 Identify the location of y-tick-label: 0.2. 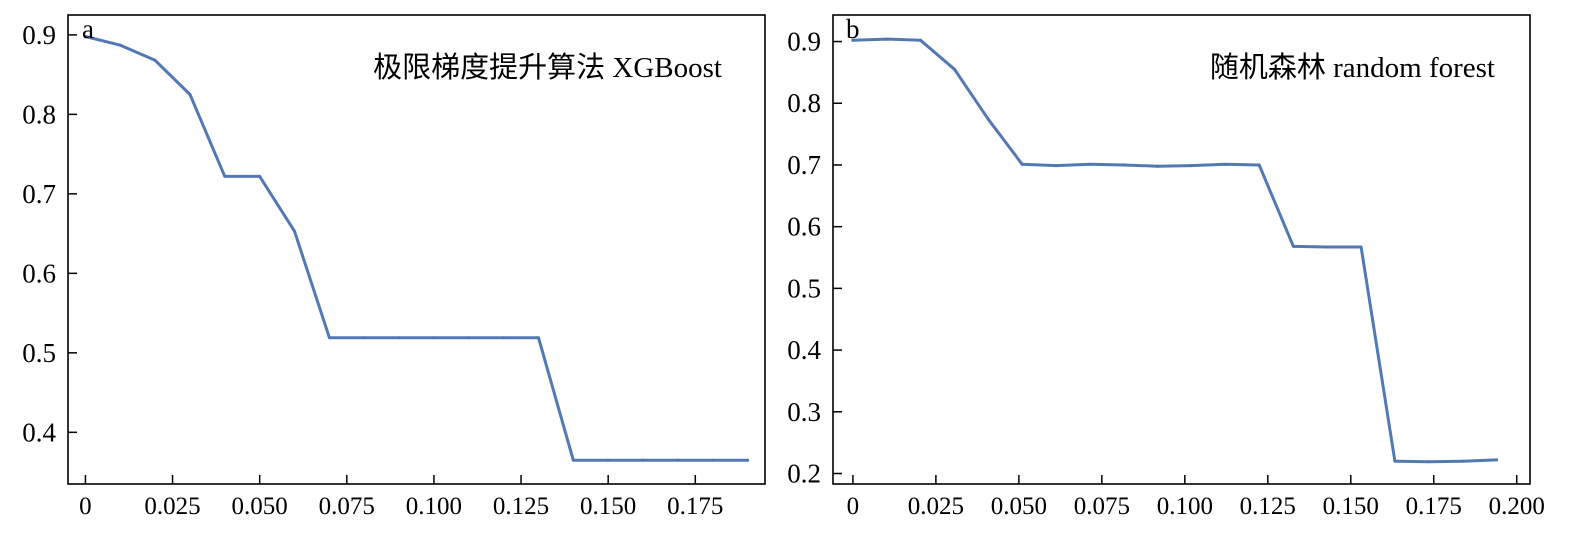
(804, 474).